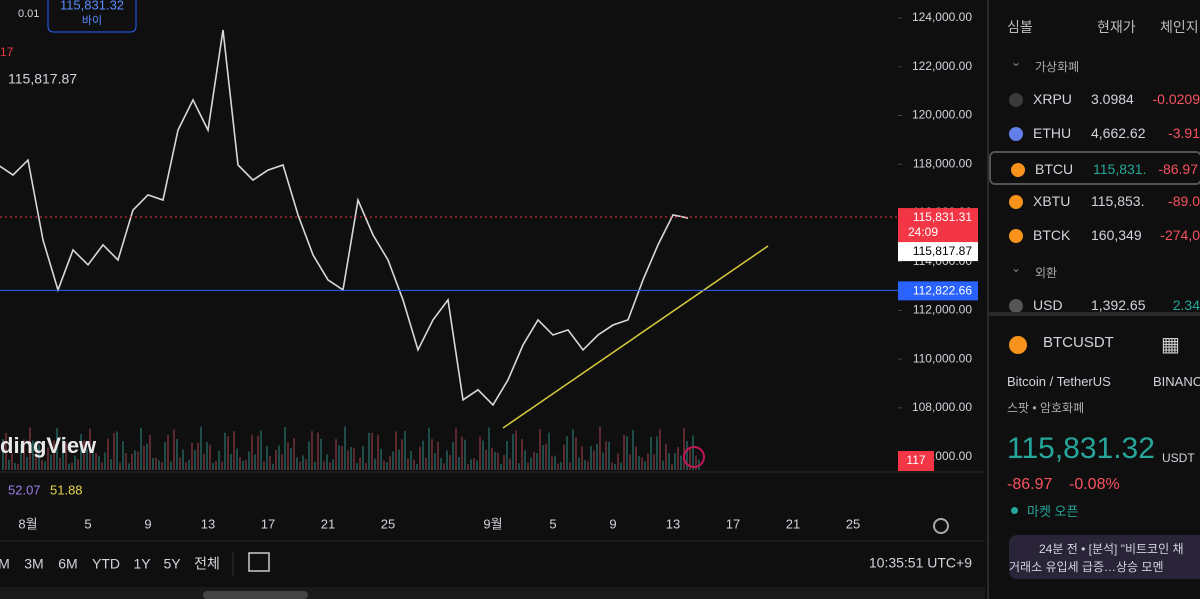 This screenshot has height=599, width=1200. Describe the element at coordinates (1184, 201) in the screenshot. I see `change: -89.0` at that location.